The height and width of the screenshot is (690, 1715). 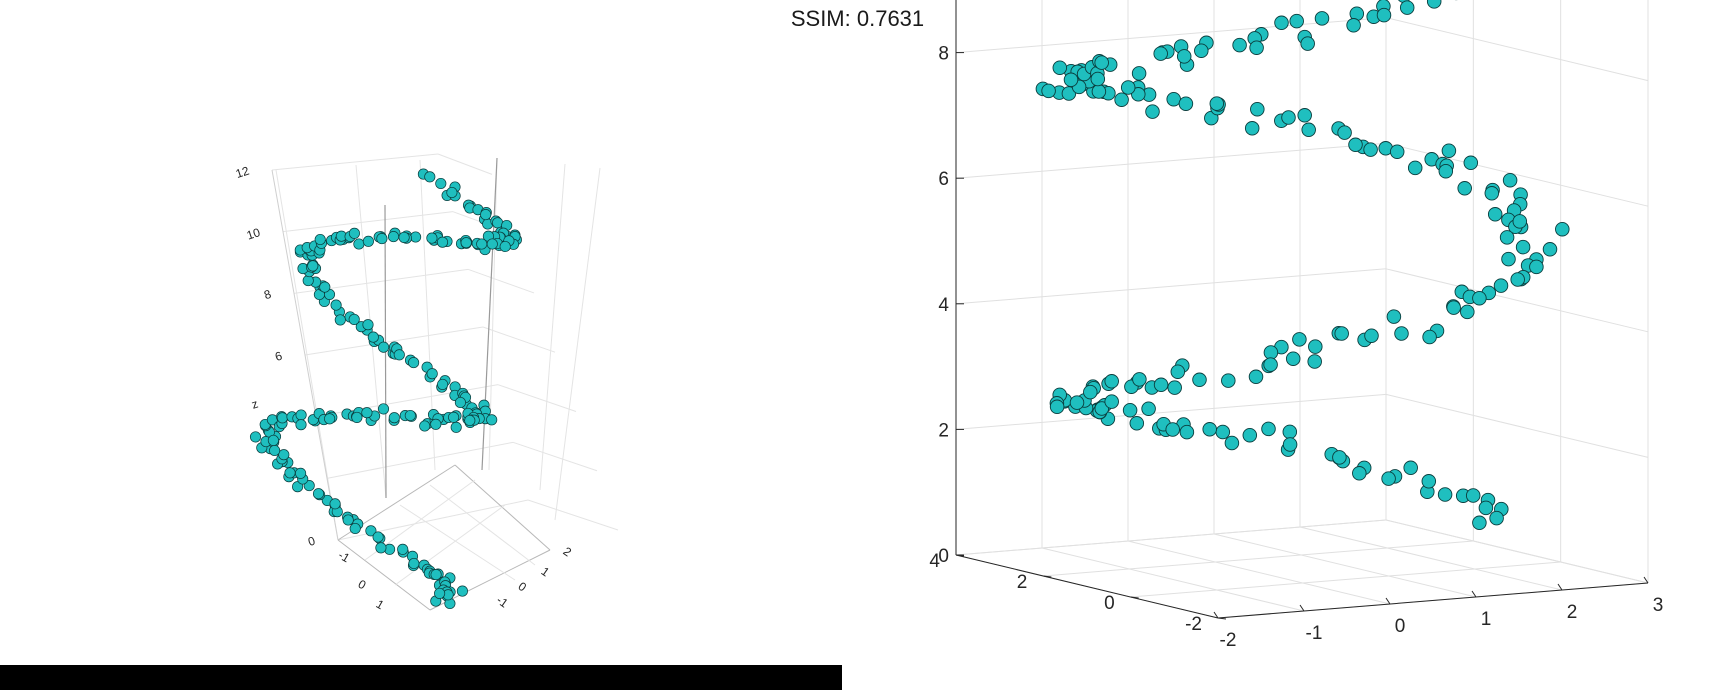 I want to click on z-tick-label: 6, so click(x=943, y=179).